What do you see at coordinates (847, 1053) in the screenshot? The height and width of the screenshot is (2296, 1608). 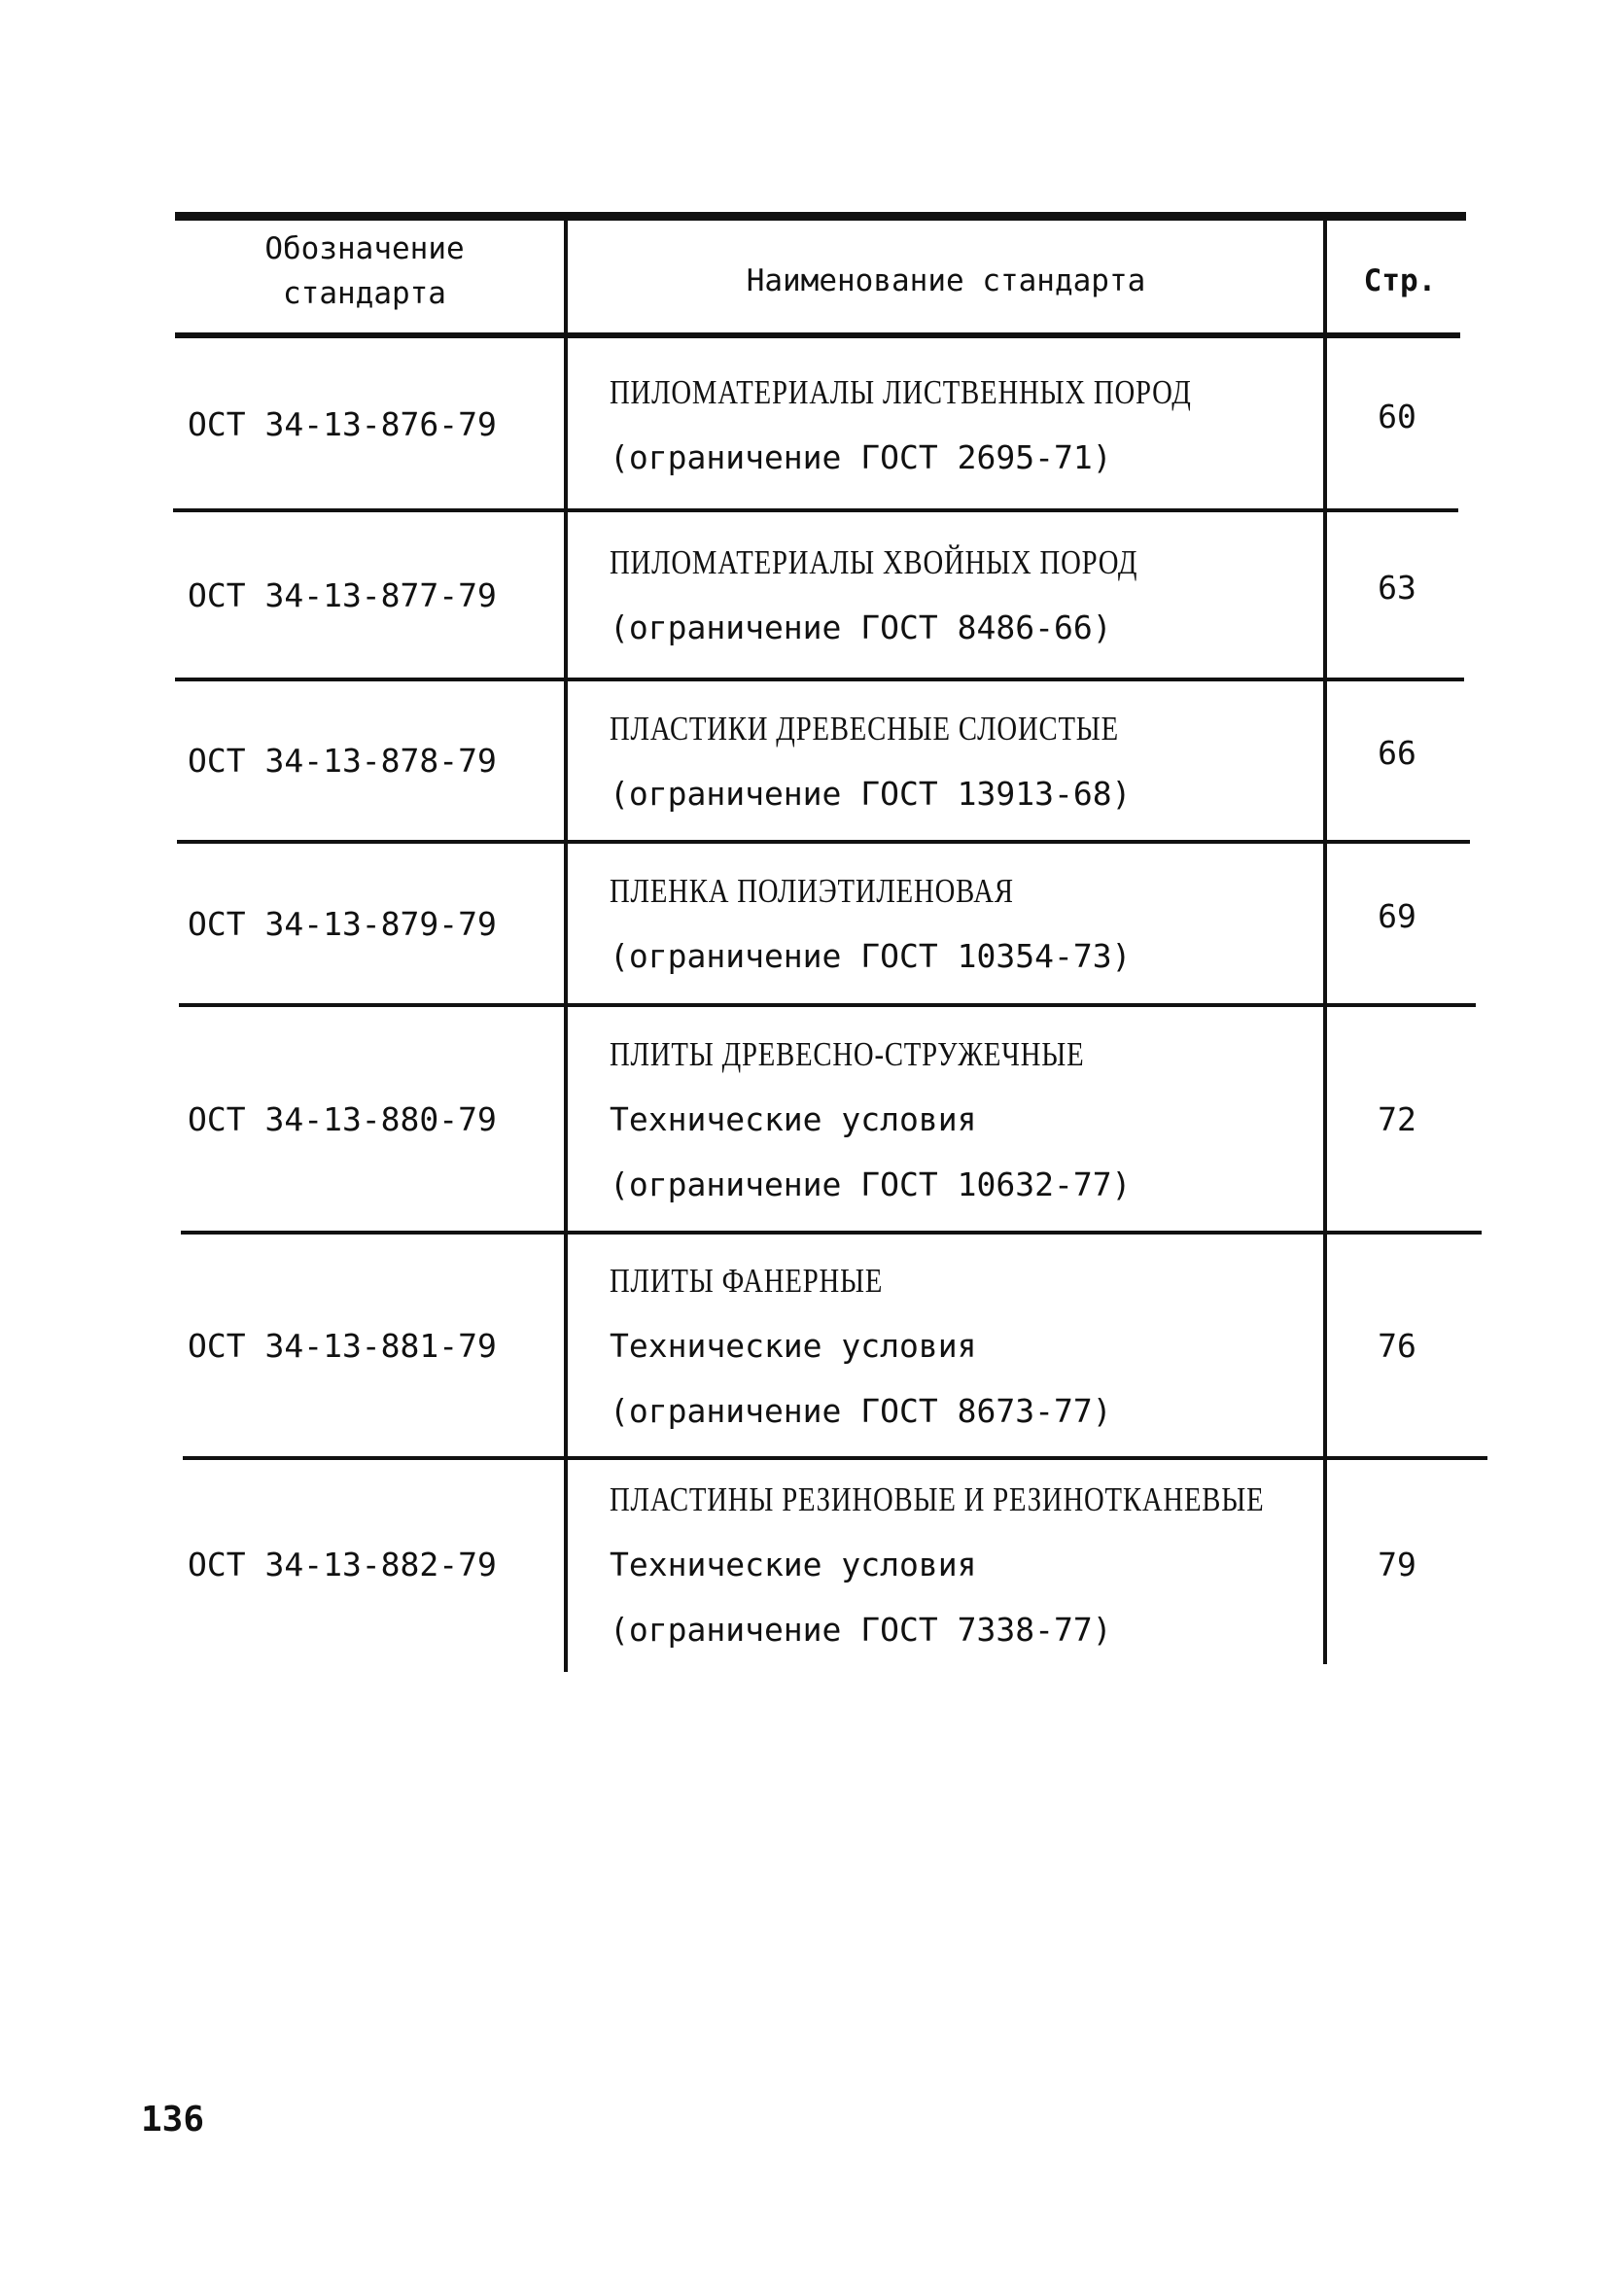 I see `standard-title: ПЛИТЫ ДРЕВЕСНО-СТРУЖЕЧНЫЕ` at bounding box center [847, 1053].